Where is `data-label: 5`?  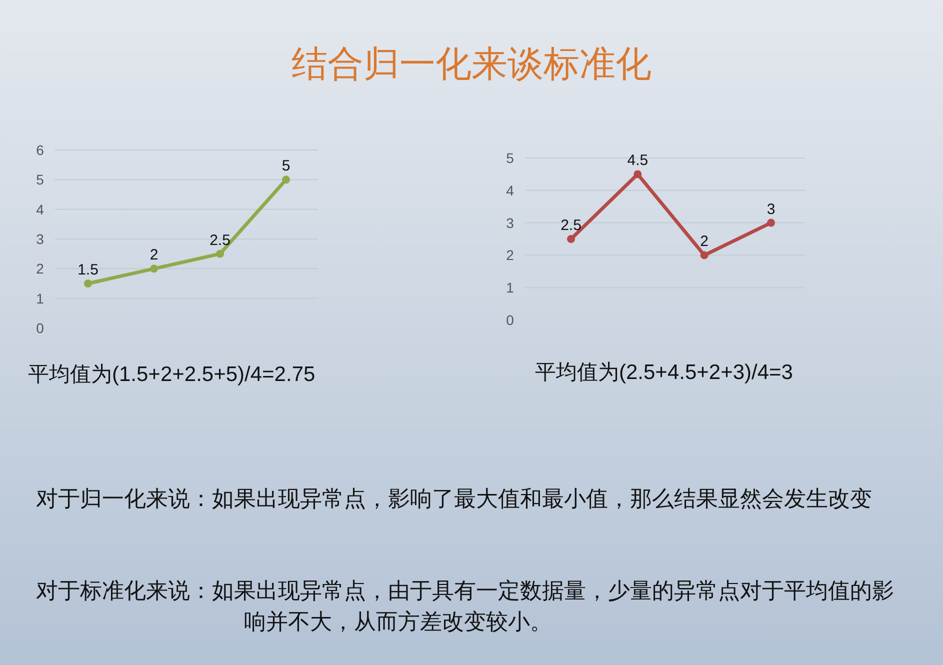
data-label: 5 is located at coordinates (286, 166).